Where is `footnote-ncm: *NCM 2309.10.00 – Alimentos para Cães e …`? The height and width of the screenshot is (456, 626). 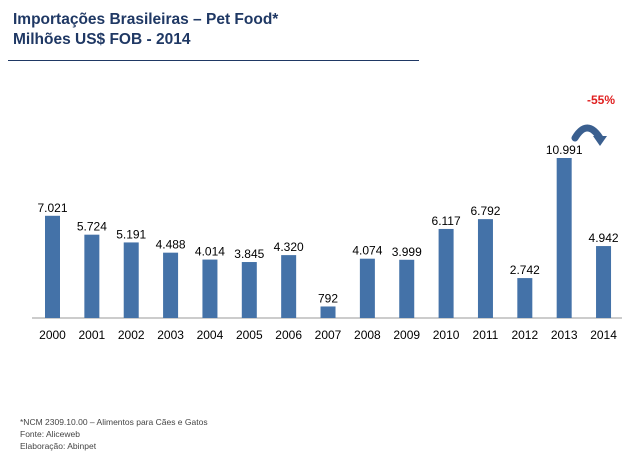 footnote-ncm: *NCM 2309.10.00 – Alimentos para Cães e … is located at coordinates (114, 422).